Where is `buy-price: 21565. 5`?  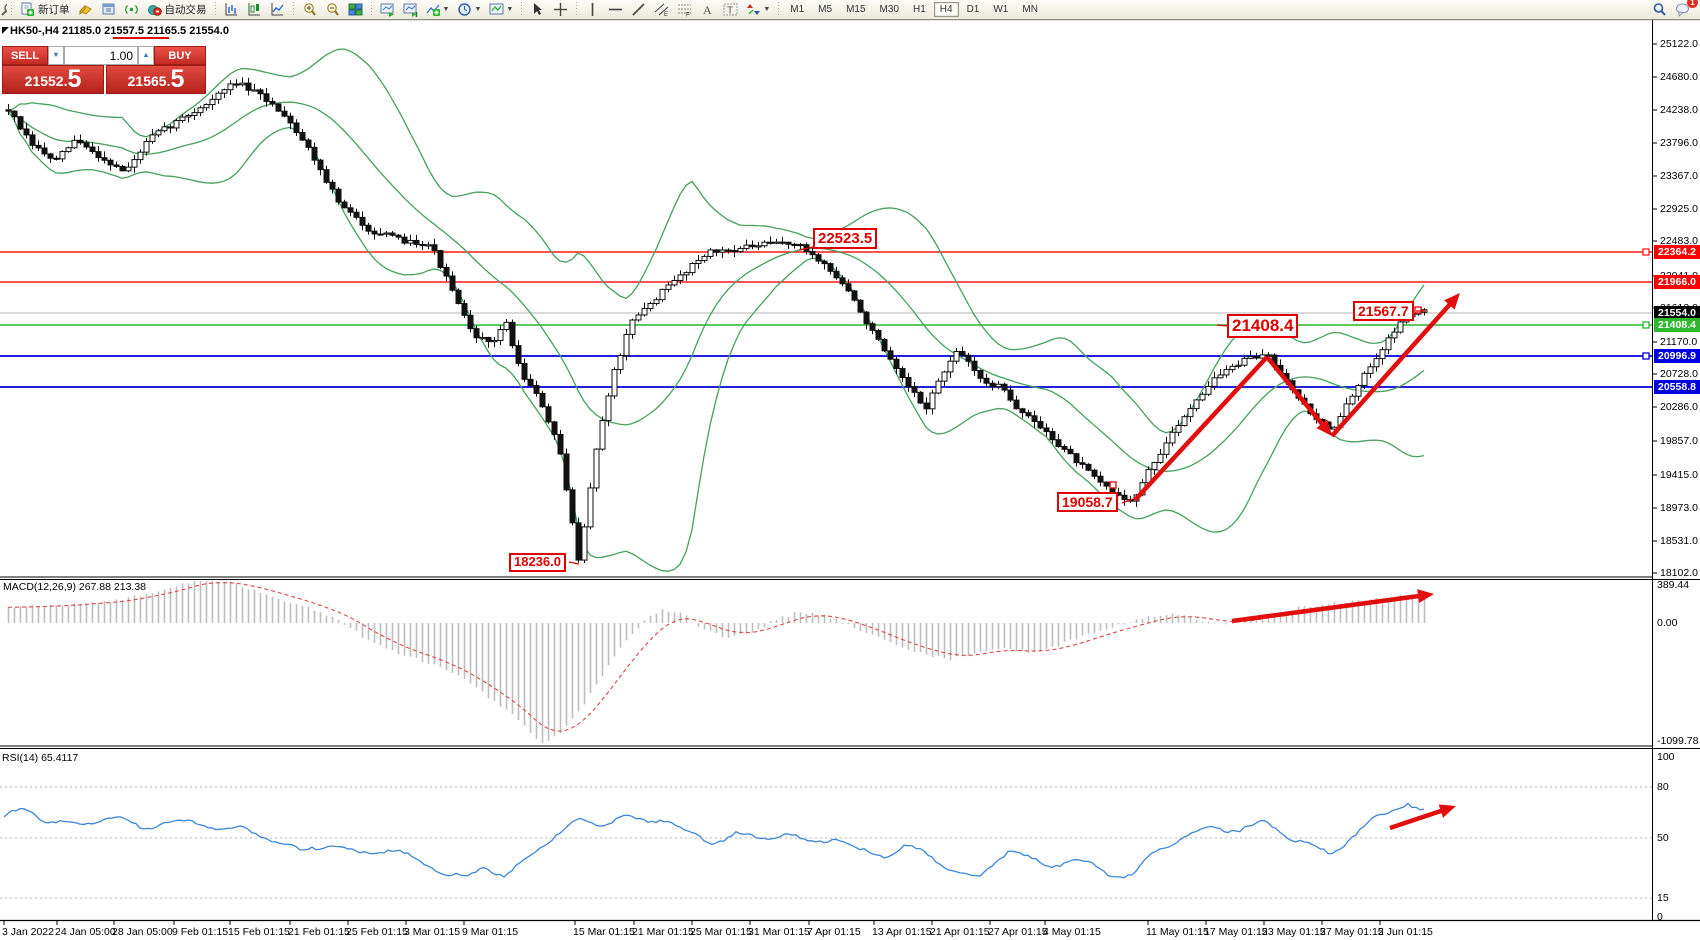 buy-price: 21565. 5 is located at coordinates (156, 79).